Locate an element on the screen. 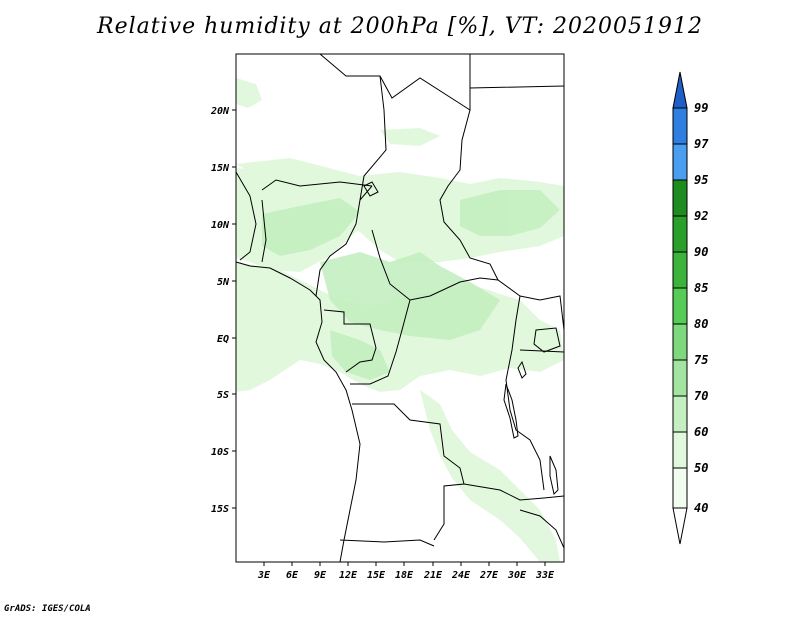 This screenshot has height=618, width=800. lon-label: 18E is located at coordinates (404, 575).